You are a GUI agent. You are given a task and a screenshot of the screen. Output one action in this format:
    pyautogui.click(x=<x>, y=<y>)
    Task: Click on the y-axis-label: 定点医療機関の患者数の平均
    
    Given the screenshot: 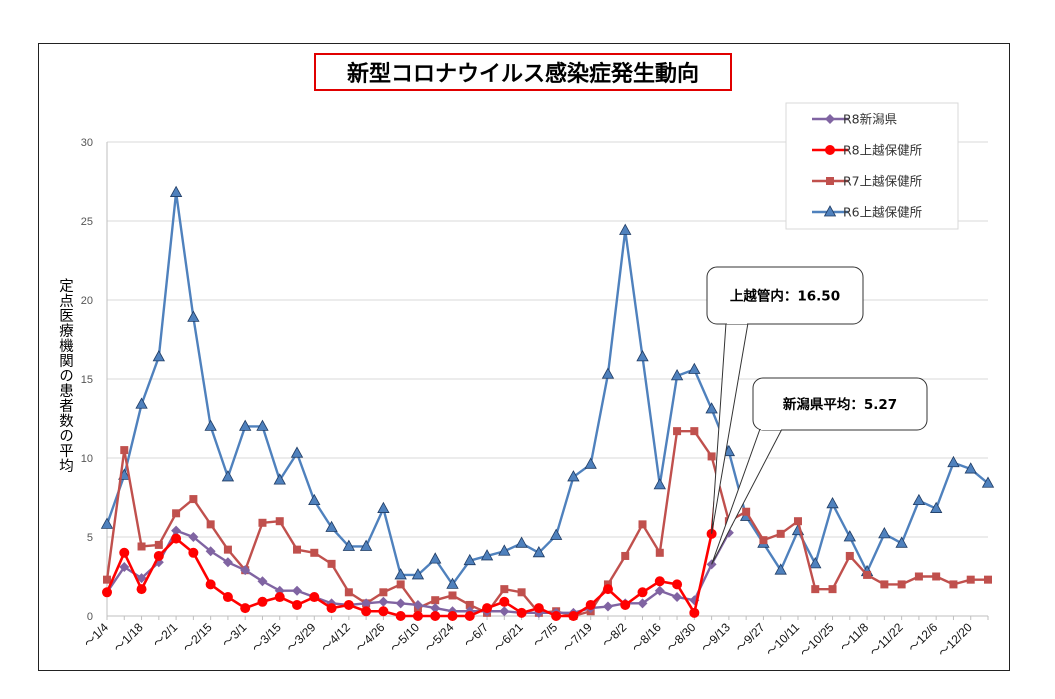 What is the action you would take?
    pyautogui.click(x=65, y=375)
    